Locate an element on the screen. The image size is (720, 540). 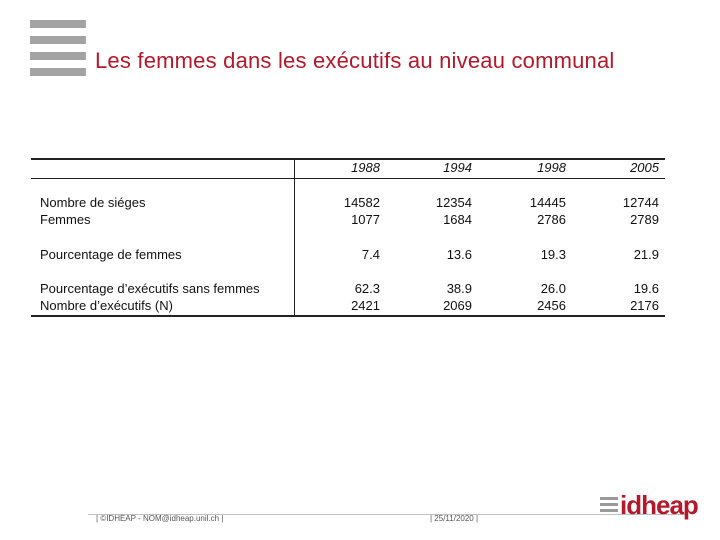
year-header: 1994 is located at coordinates (457, 167).